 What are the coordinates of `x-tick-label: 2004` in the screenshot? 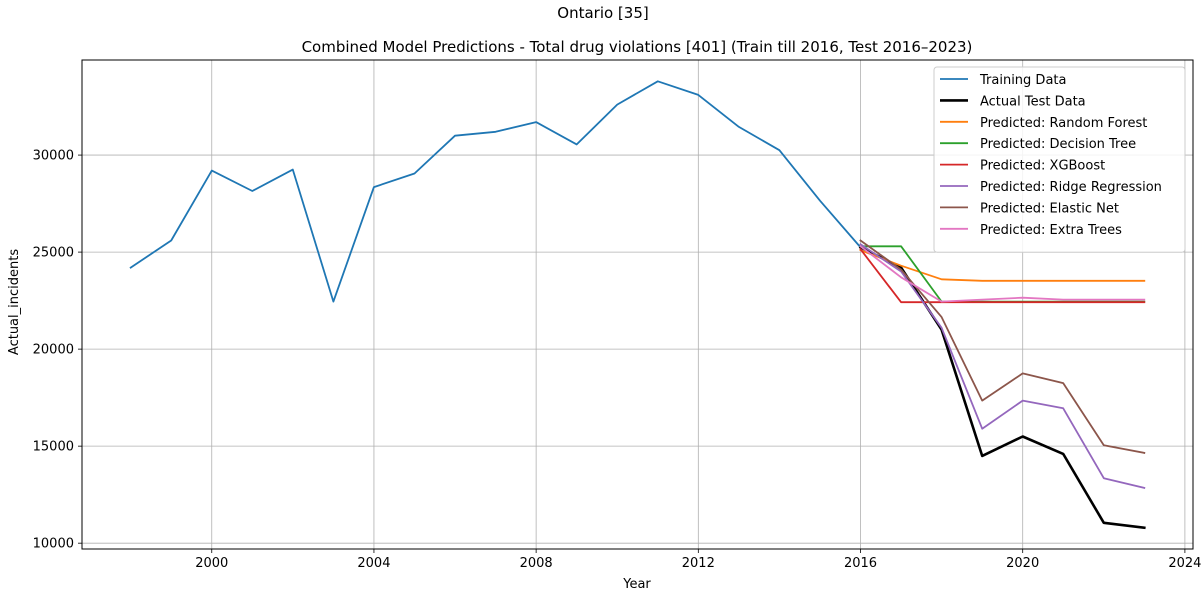 It's located at (373, 563).